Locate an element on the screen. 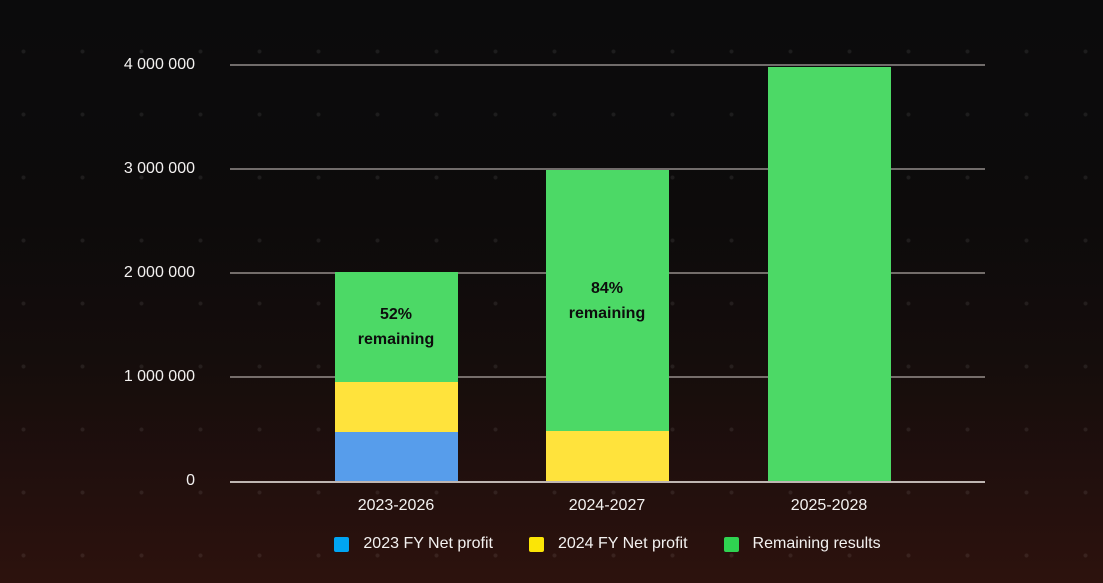 This screenshot has height=583, width=1103. legend-item-2024-fy-net-profit: 2024 FY Net profit is located at coordinates (608, 544).